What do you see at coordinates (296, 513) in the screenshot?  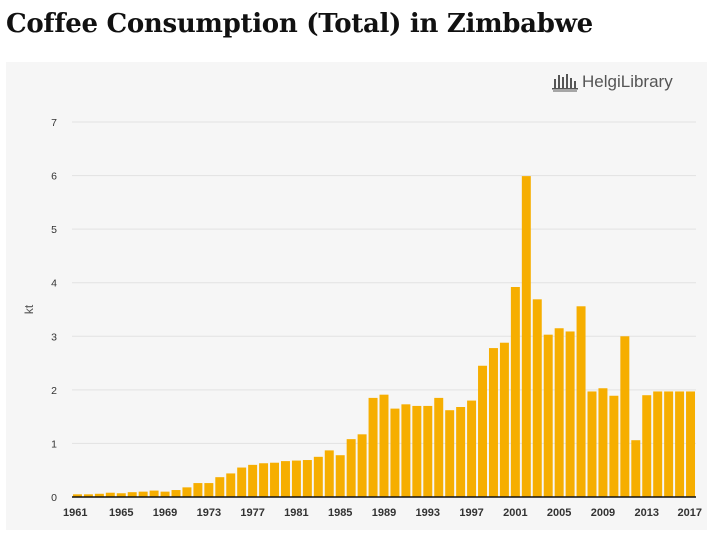 I see `x-tick-label: 1981` at bounding box center [296, 513].